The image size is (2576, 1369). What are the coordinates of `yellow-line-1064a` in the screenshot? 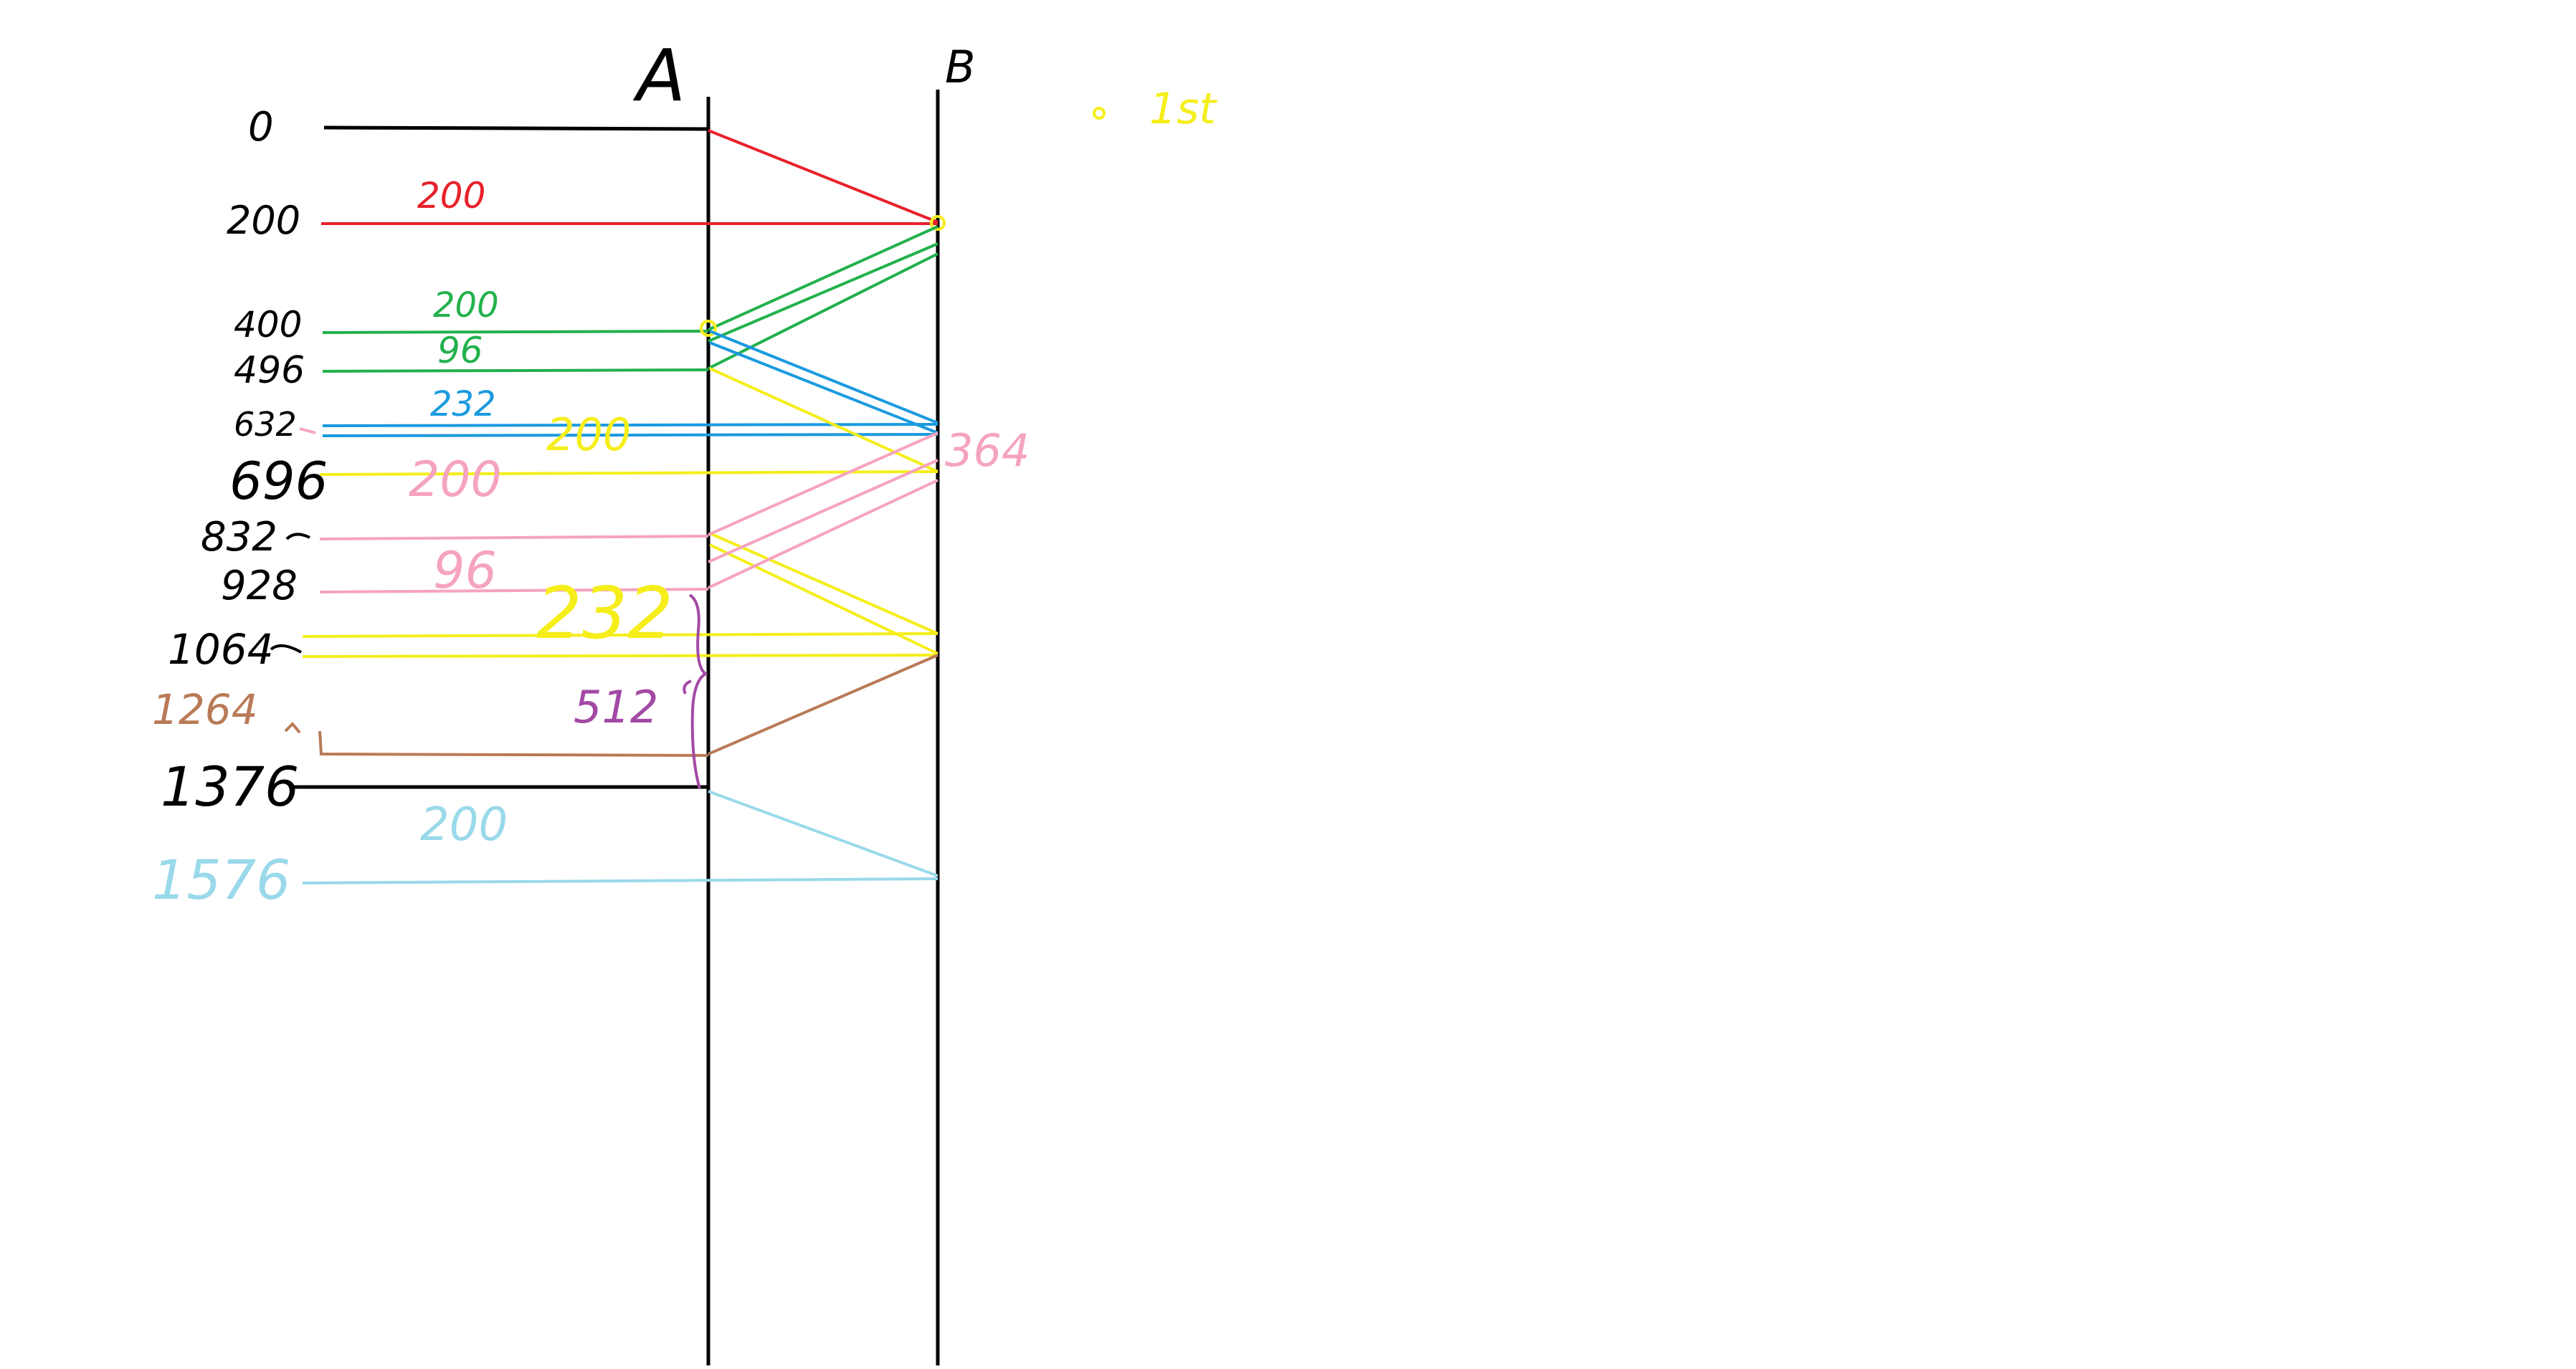 It's located at (620, 635).